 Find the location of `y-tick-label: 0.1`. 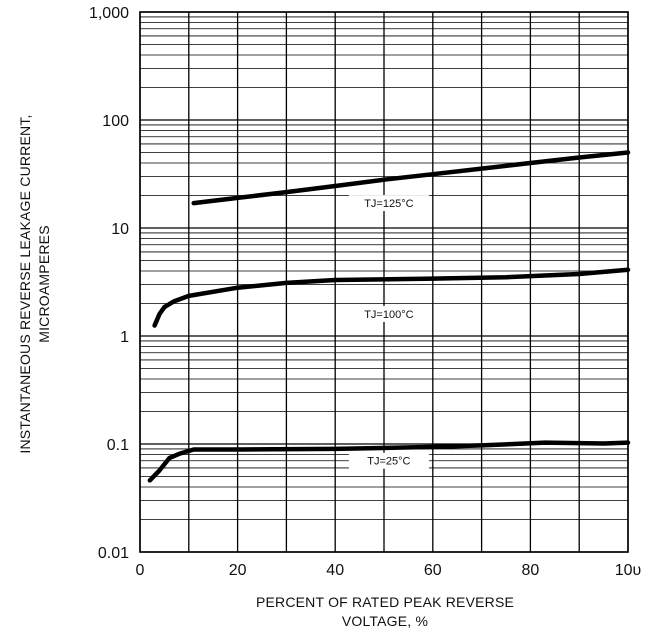

y-tick-label: 0.1 is located at coordinates (118, 445).